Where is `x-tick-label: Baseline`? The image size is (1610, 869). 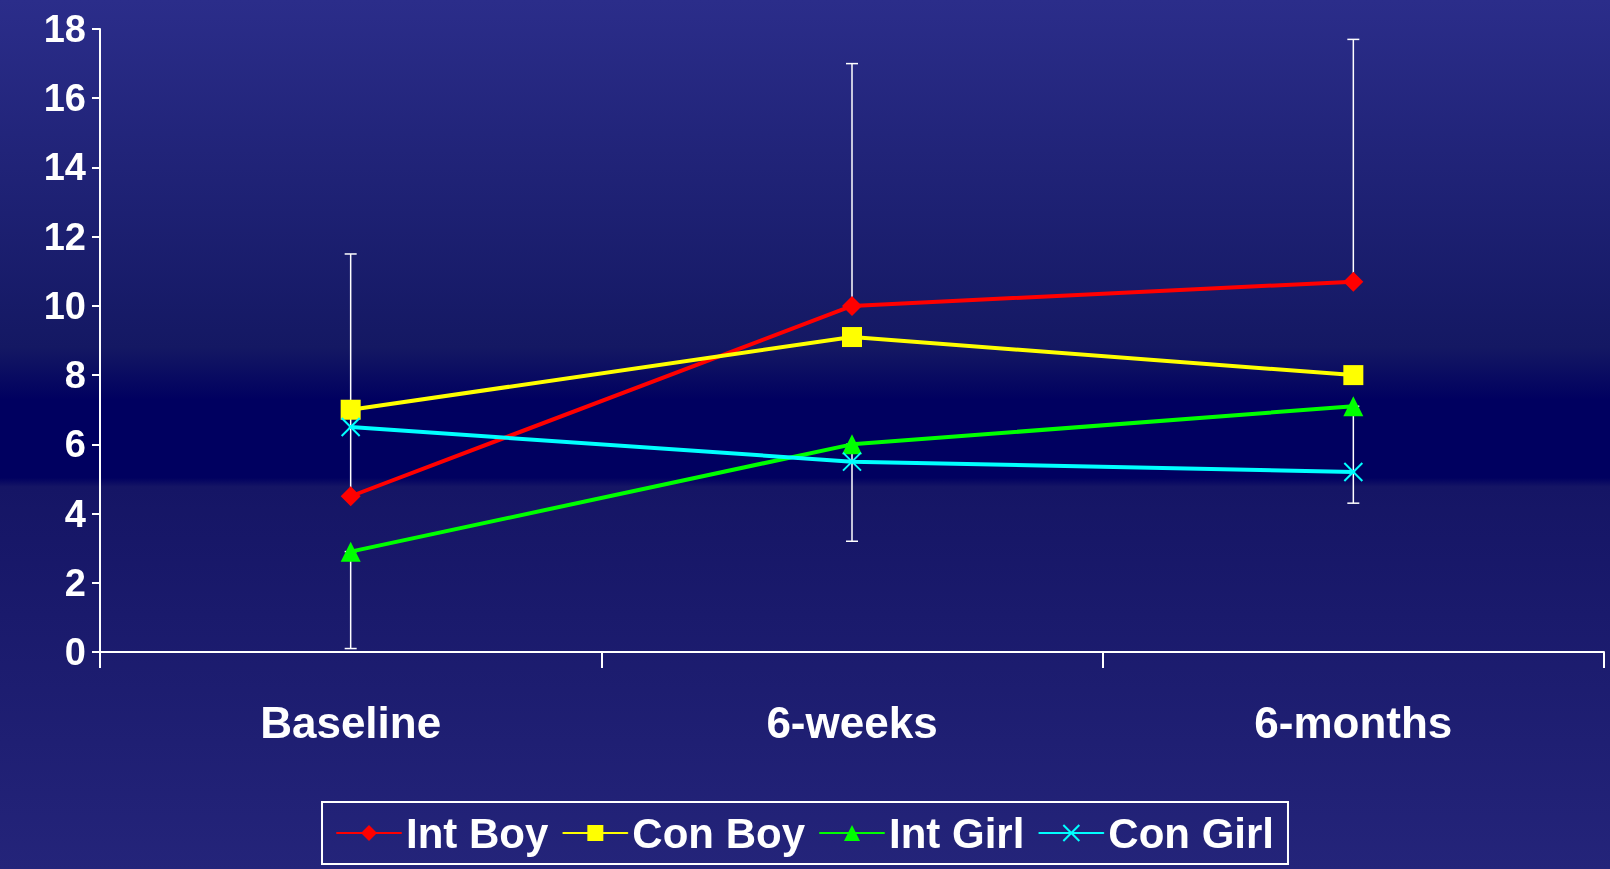
x-tick-label: Baseline is located at coordinates (351, 722).